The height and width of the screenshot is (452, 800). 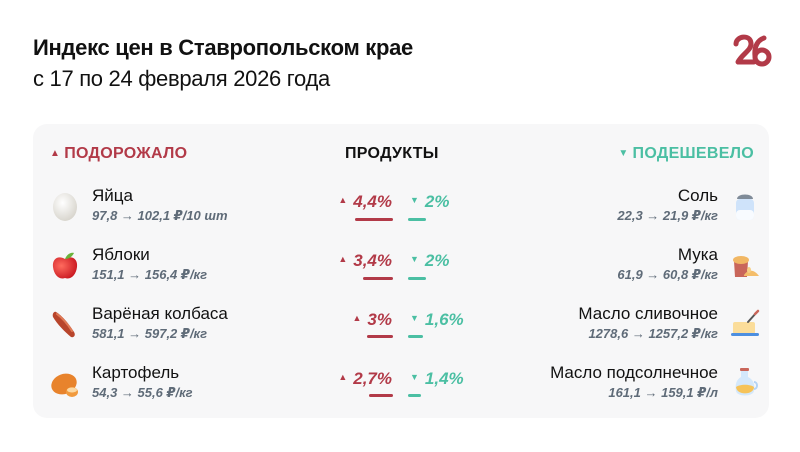 I want to click on price-up-percent: ▲ 3%, so click(x=372, y=319).